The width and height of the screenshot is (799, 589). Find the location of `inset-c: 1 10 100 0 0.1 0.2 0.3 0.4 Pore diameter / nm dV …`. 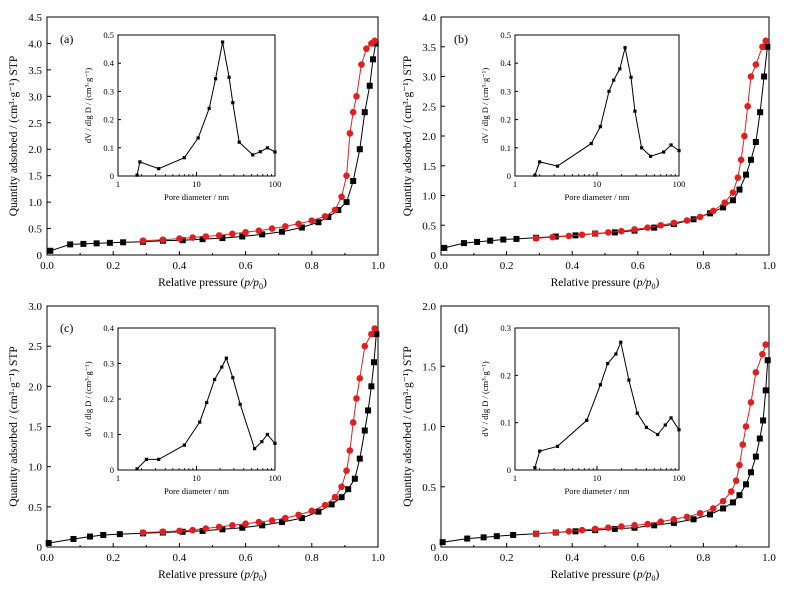

inset-c: 1 10 100 0 0.1 0.2 0.3 0.4 Pore diameter / nm dV … is located at coordinates (182, 409).